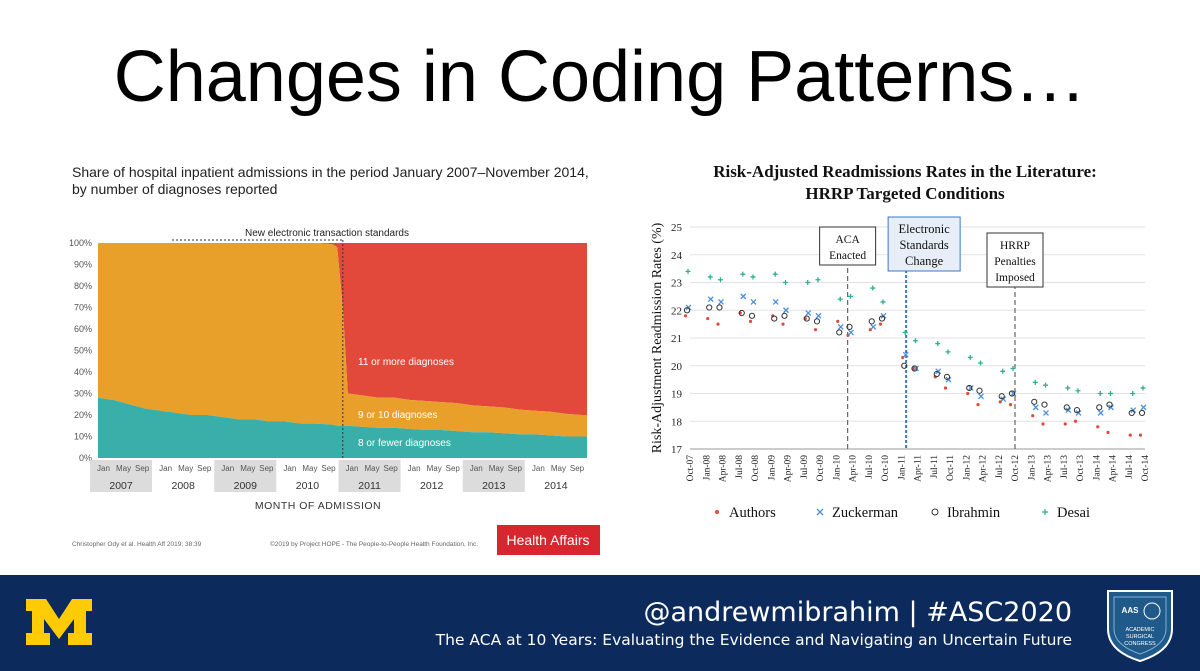  I want to click on left-y-tick: 90%, so click(83, 265).